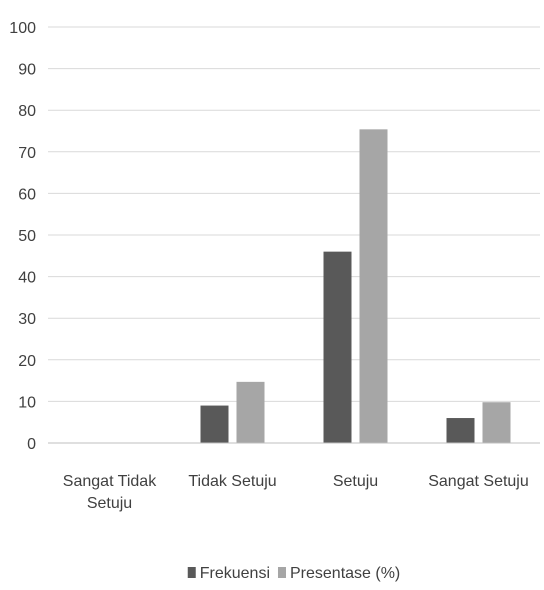 The image size is (544, 590). What do you see at coordinates (345, 573) in the screenshot?
I see `legend-label: Presentase (%)` at bounding box center [345, 573].